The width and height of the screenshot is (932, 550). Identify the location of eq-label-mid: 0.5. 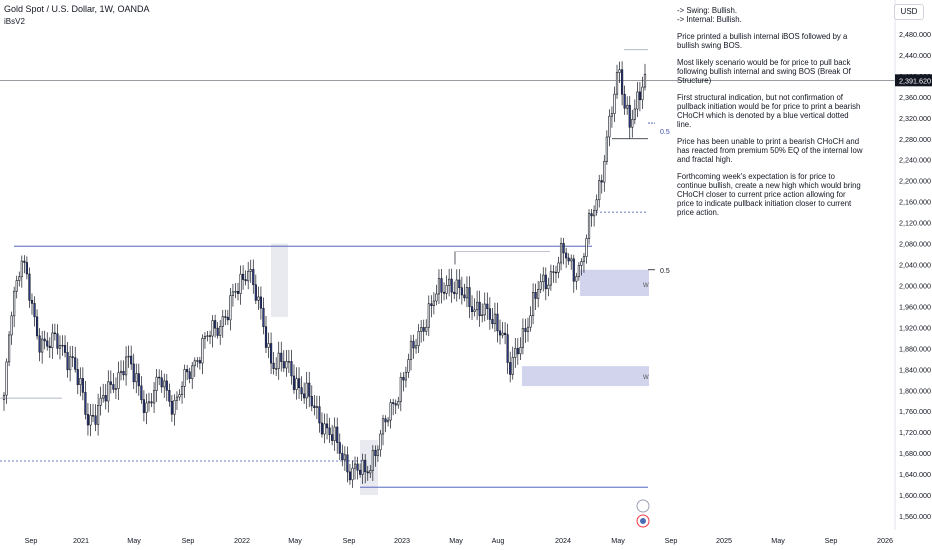
(665, 271).